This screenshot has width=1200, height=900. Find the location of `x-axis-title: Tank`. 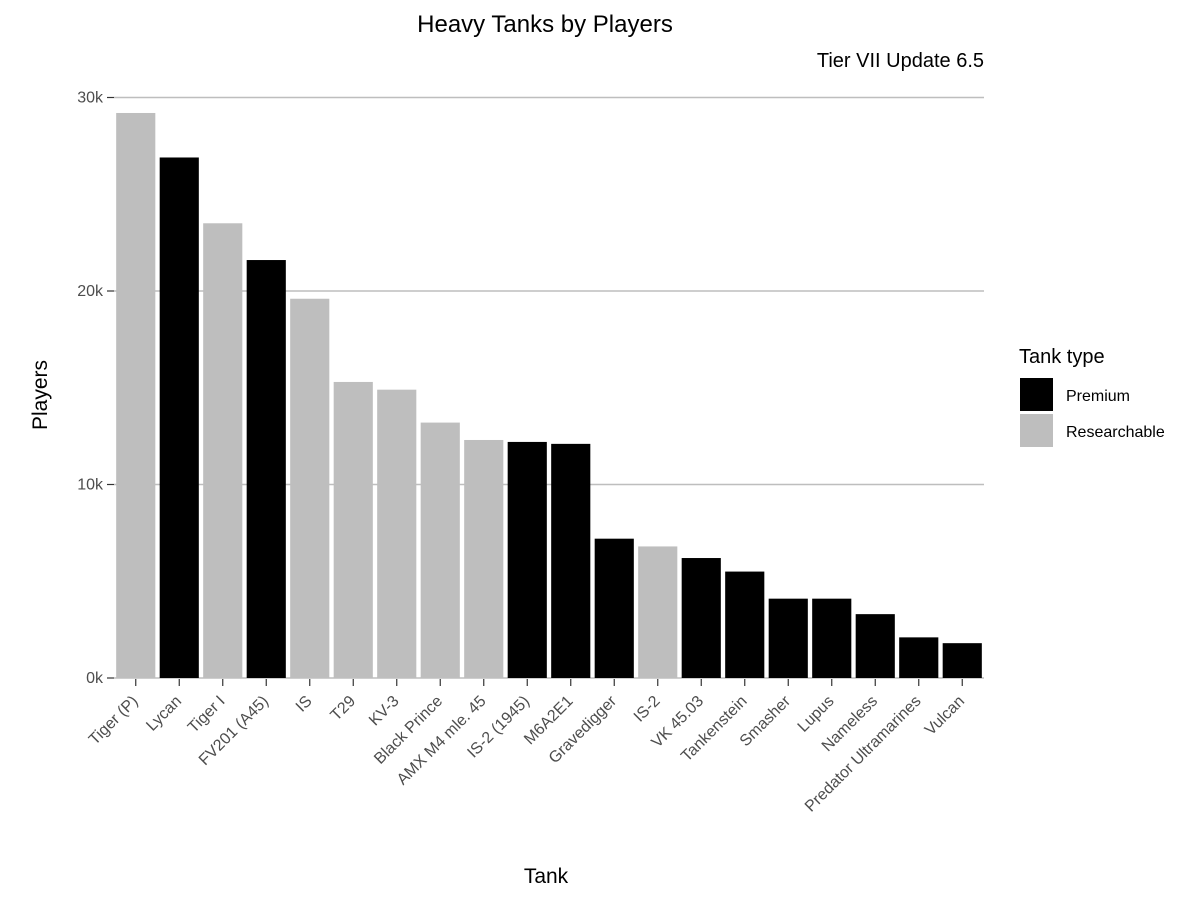

x-axis-title: Tank is located at coordinates (546, 876).